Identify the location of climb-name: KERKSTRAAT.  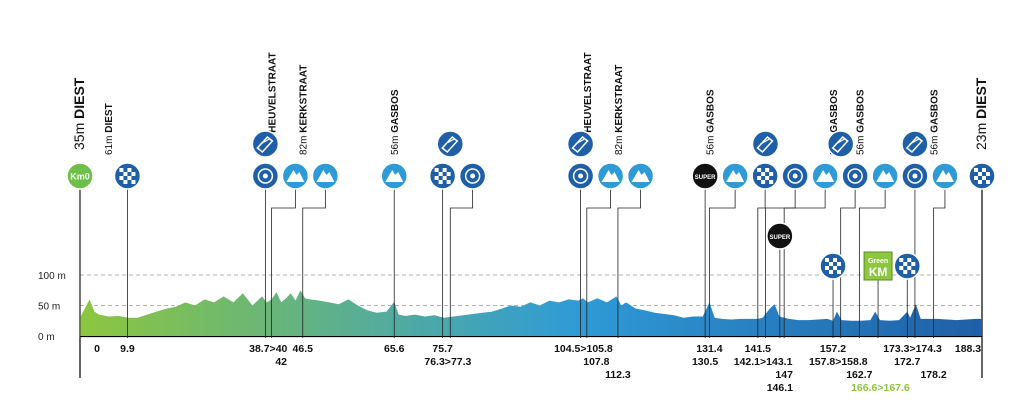
(619, 99).